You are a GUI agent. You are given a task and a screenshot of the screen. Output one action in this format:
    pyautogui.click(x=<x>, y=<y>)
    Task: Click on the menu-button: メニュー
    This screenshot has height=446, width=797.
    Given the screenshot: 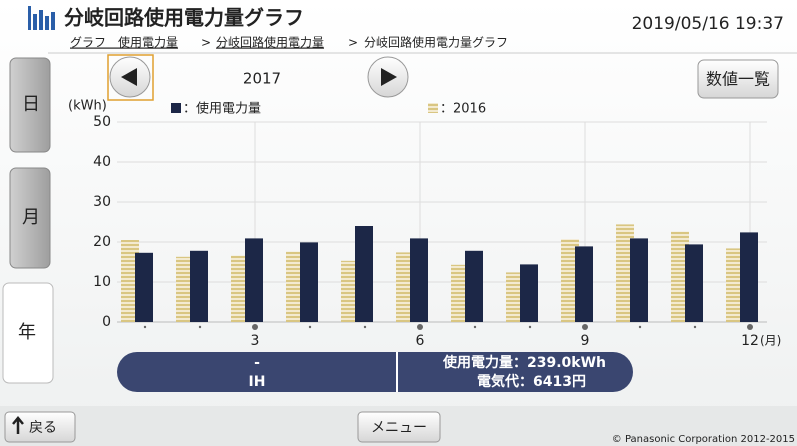 What is the action you would take?
    pyautogui.click(x=399, y=427)
    